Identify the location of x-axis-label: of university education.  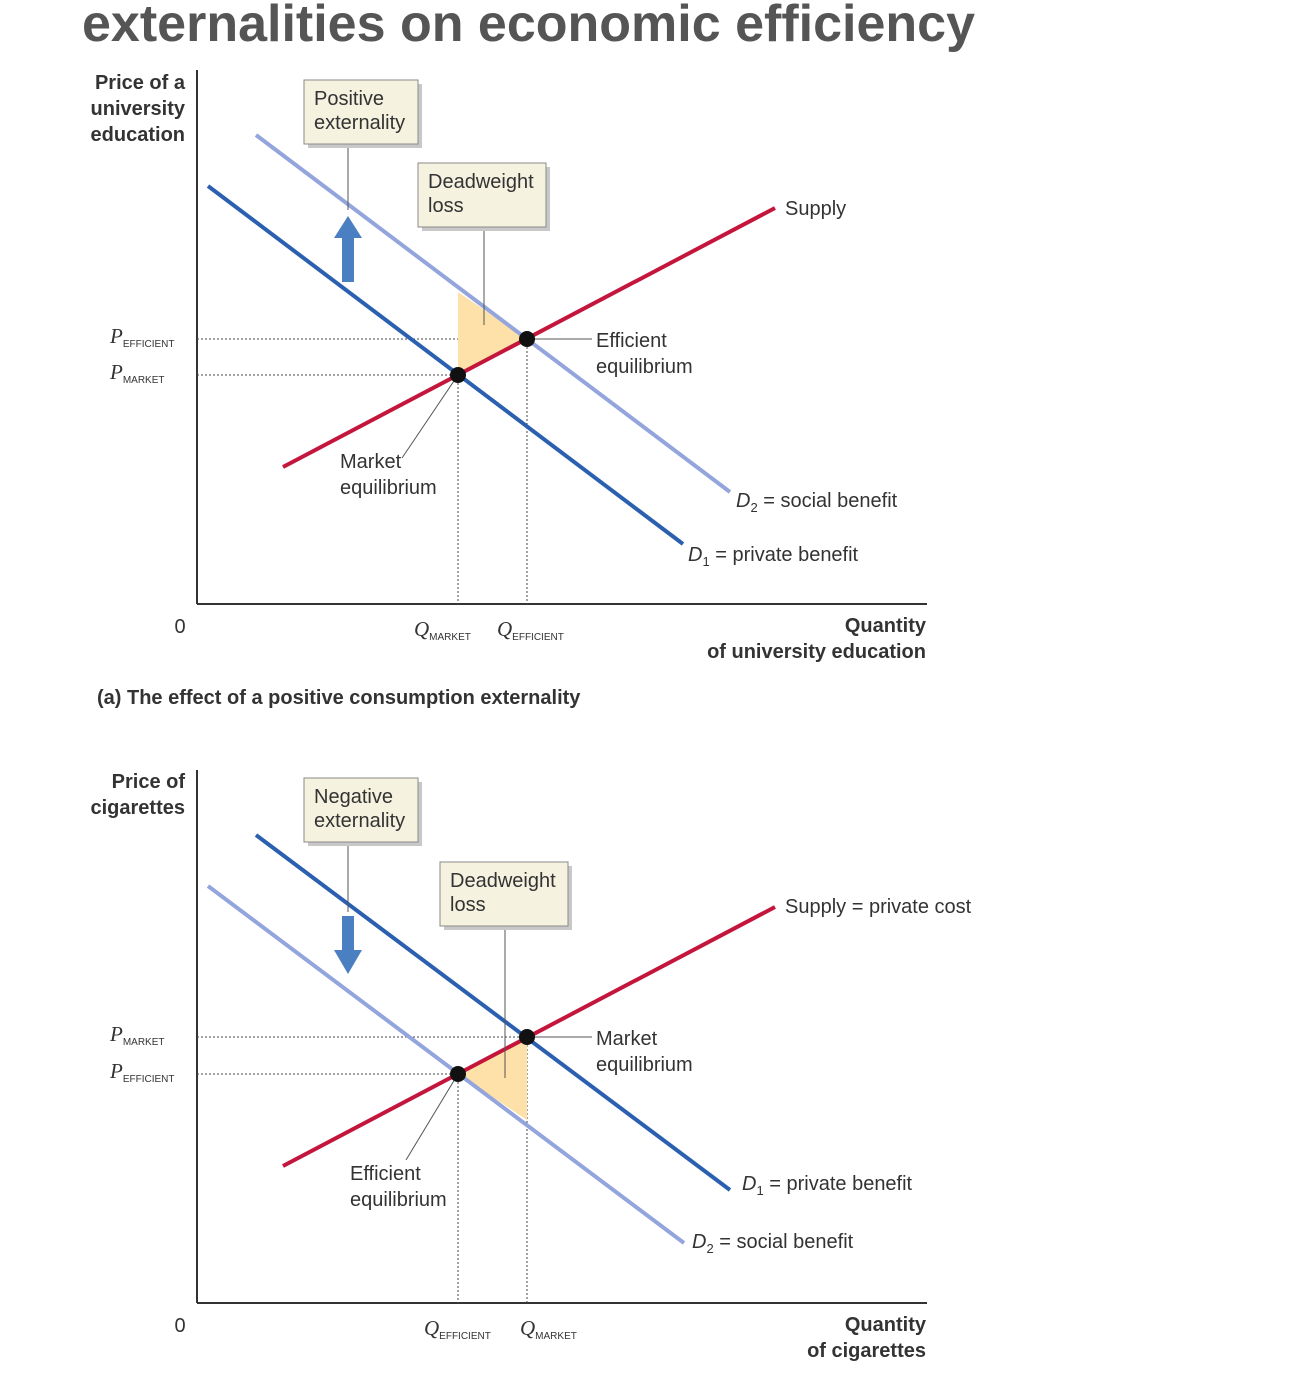
(816, 652).